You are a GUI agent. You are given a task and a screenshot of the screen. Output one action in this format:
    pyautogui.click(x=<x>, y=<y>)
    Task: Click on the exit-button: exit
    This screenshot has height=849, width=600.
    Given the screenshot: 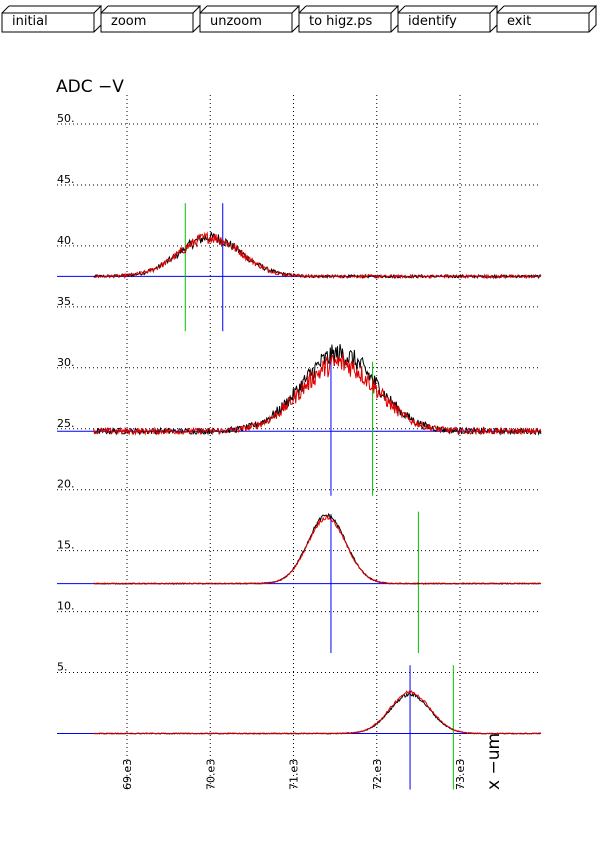 What is the action you would take?
    pyautogui.click(x=546, y=18)
    